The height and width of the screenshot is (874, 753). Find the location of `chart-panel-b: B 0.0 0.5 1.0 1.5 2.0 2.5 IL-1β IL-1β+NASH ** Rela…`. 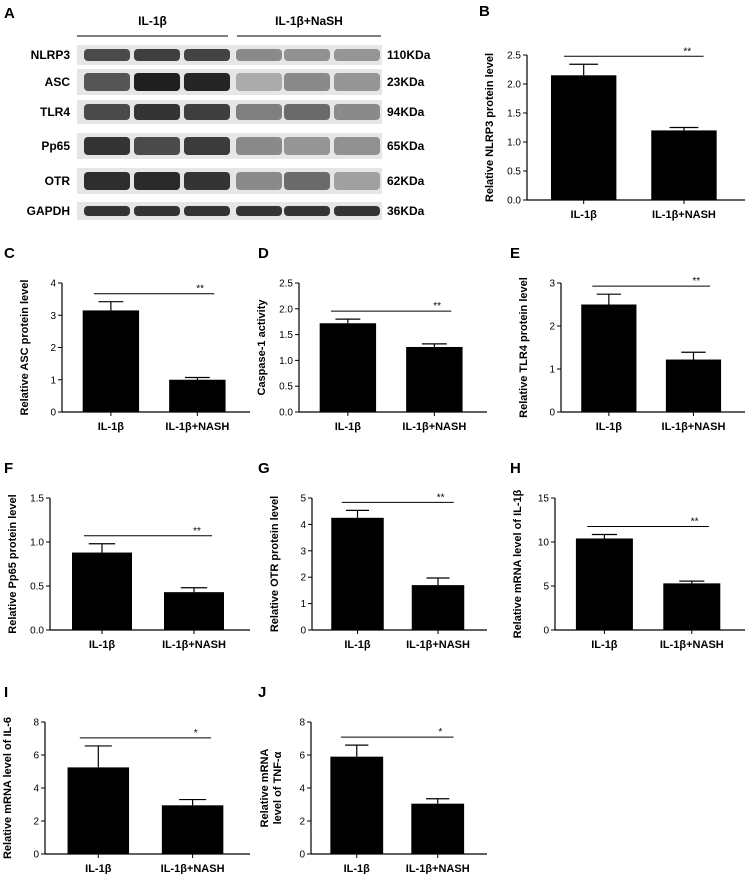

chart-panel-b: B 0.0 0.5 1.0 1.5 2.0 2.5 IL-1β IL-1β+NASH ** Rela… is located at coordinates (612, 112).